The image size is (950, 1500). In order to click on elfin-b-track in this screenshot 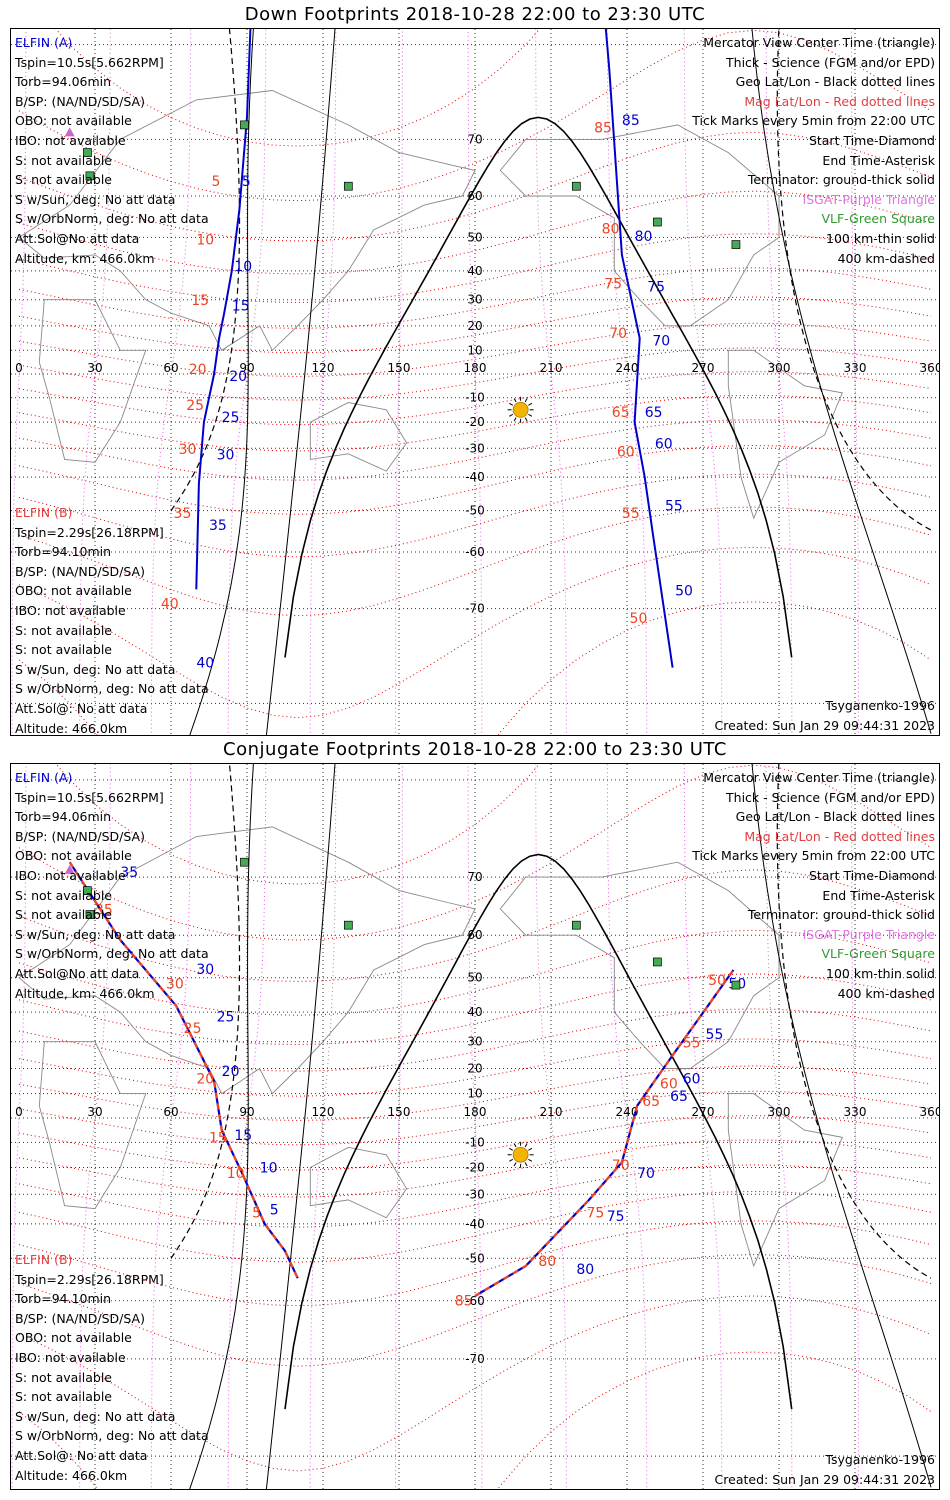, I will do `click(183, 1070)`.